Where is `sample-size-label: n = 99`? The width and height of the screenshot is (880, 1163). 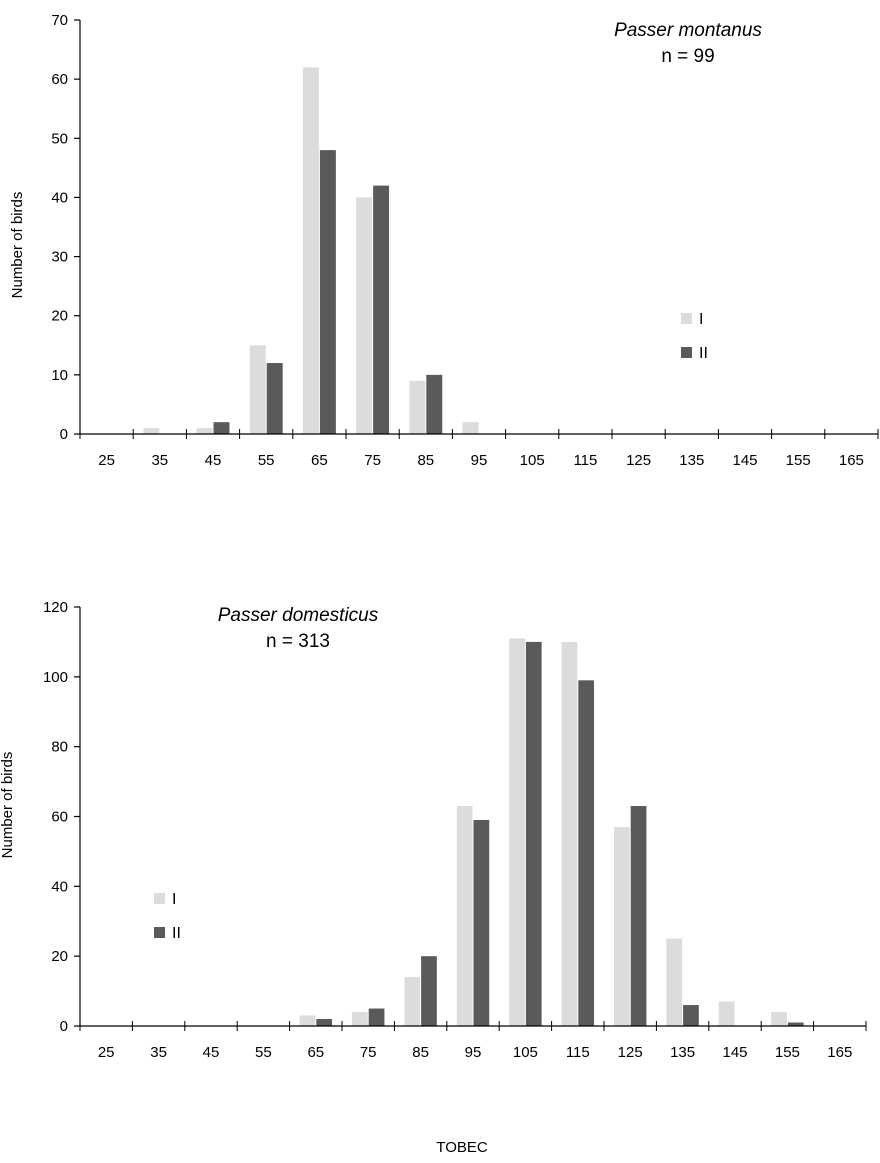 sample-size-label: n = 99 is located at coordinates (687, 56).